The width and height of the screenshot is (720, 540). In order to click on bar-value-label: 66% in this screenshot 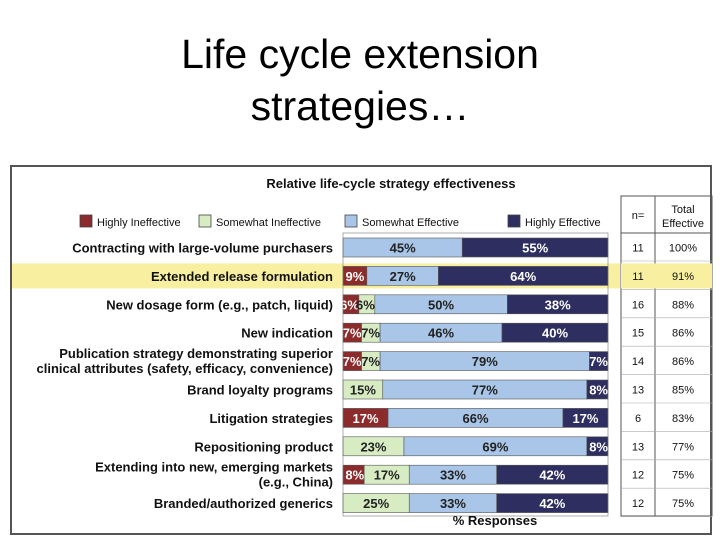, I will do `click(475, 418)`.